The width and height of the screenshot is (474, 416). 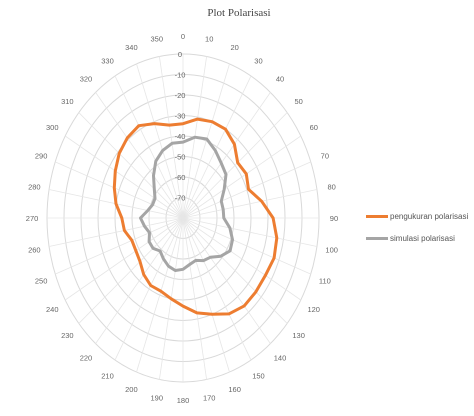 What do you see at coordinates (209, 39) in the screenshot?
I see `angle-tick-label: 10` at bounding box center [209, 39].